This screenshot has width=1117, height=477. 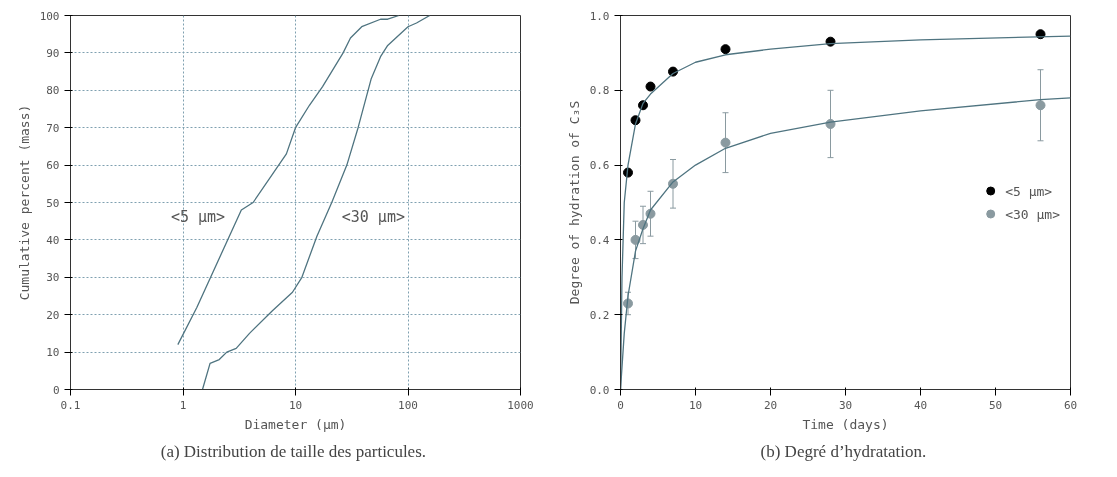 What do you see at coordinates (599, 240) in the screenshot?
I see `y-tick-label: 0.4` at bounding box center [599, 240].